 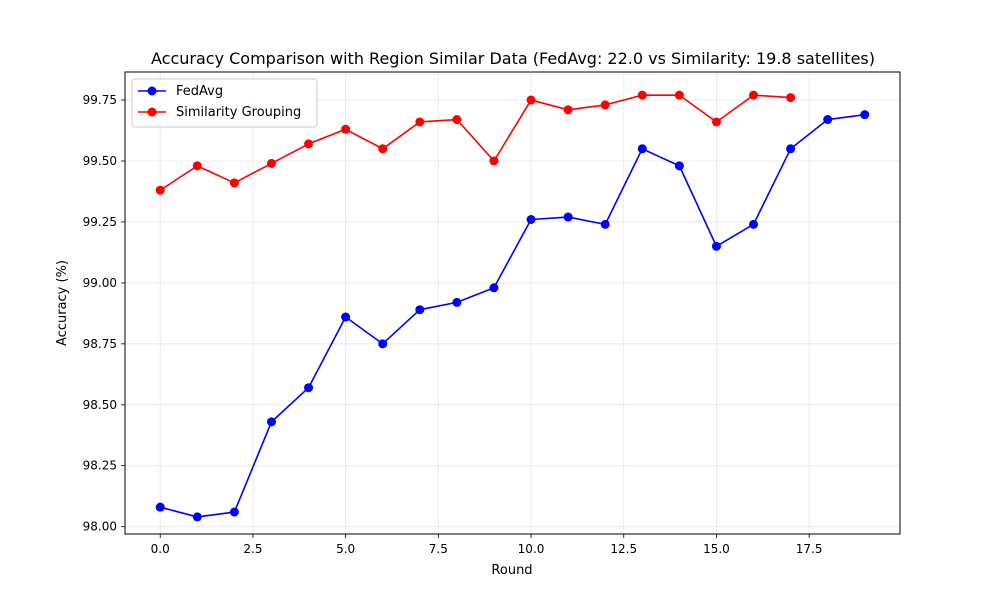 I want to click on x-tick-label: 0.0, so click(x=160, y=549).